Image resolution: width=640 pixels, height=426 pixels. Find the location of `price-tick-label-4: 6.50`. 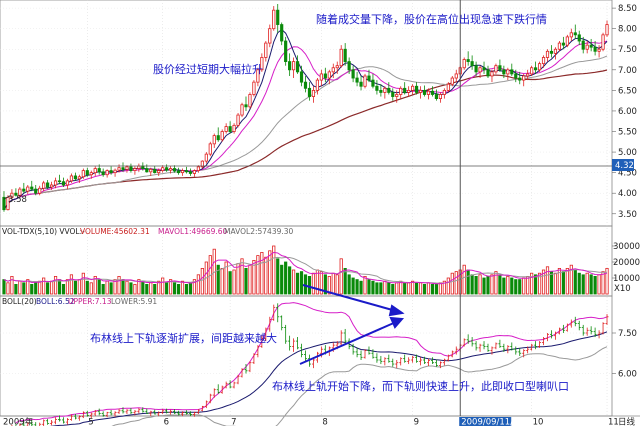

price-tick-label-4: 6.50 is located at coordinates (627, 91).